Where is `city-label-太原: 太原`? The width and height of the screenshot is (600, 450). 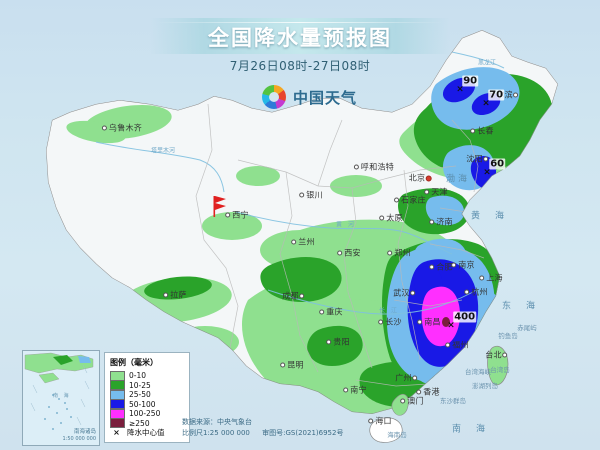
city-label-太原: 太原 is located at coordinates (391, 218).